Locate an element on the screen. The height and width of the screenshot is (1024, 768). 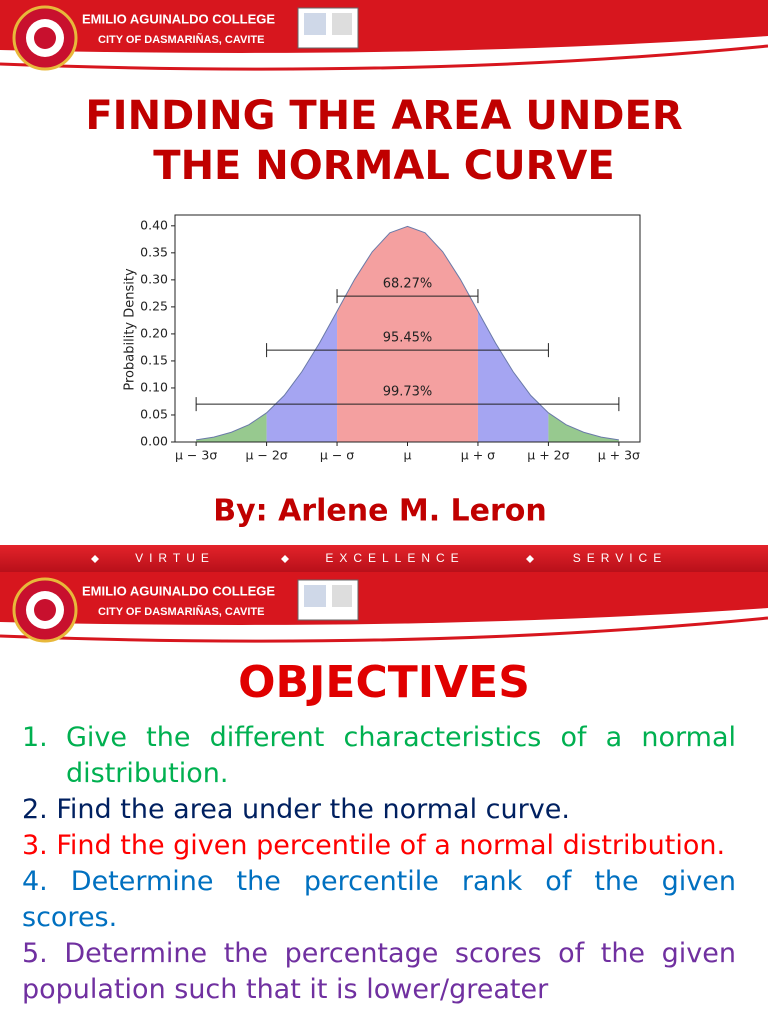
motto-word: VIRTUE is located at coordinates (175, 558).